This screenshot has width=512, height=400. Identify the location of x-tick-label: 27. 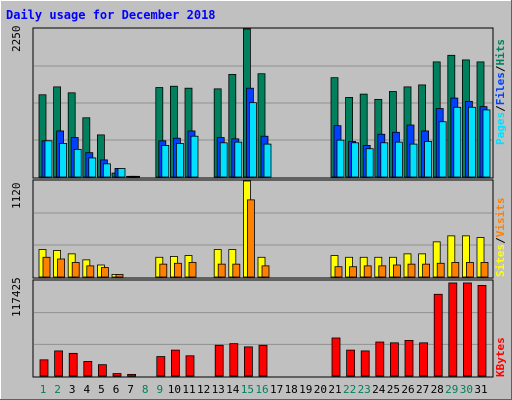
(422, 389).